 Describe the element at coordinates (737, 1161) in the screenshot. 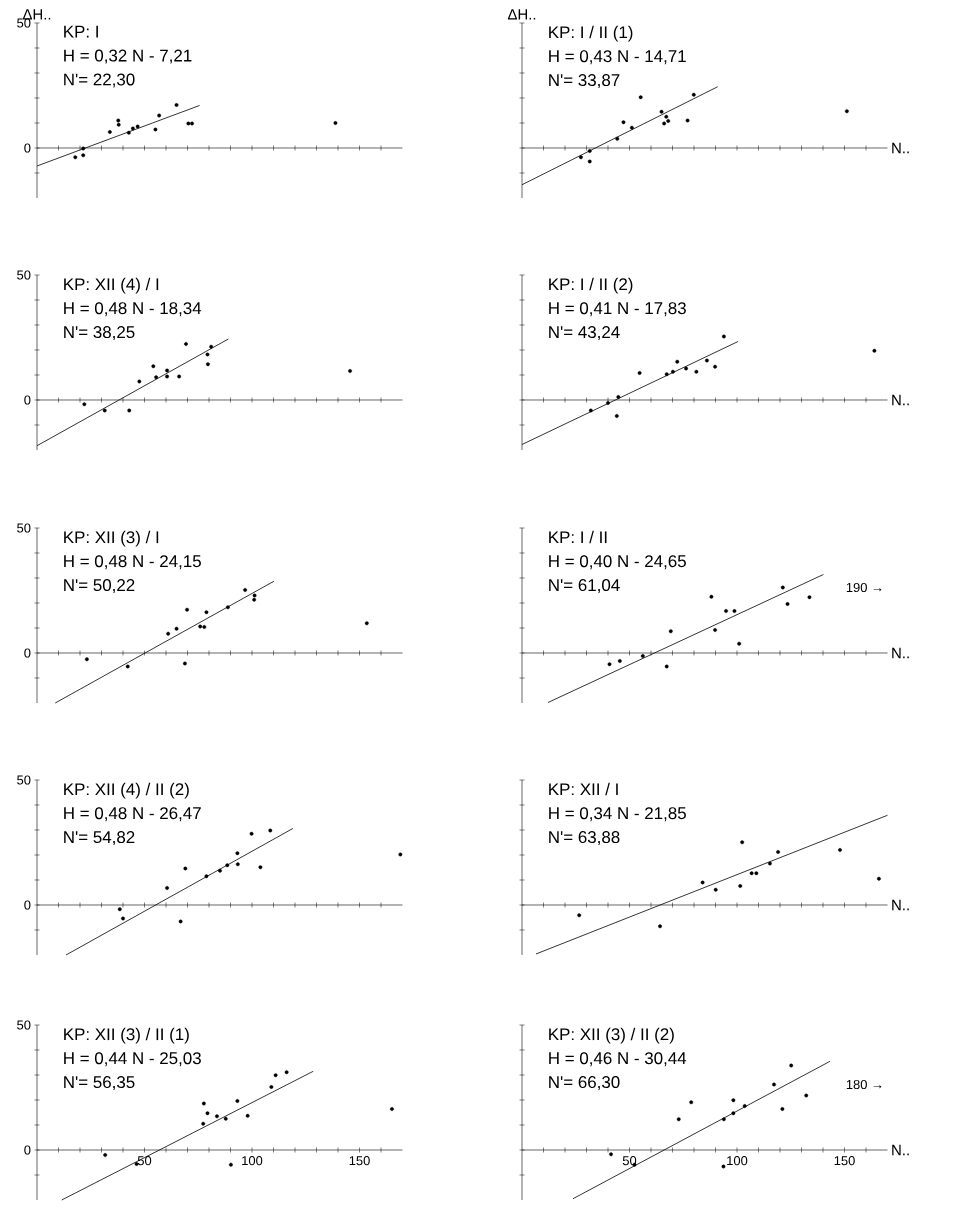

I see `x-tick-label: 100` at that location.